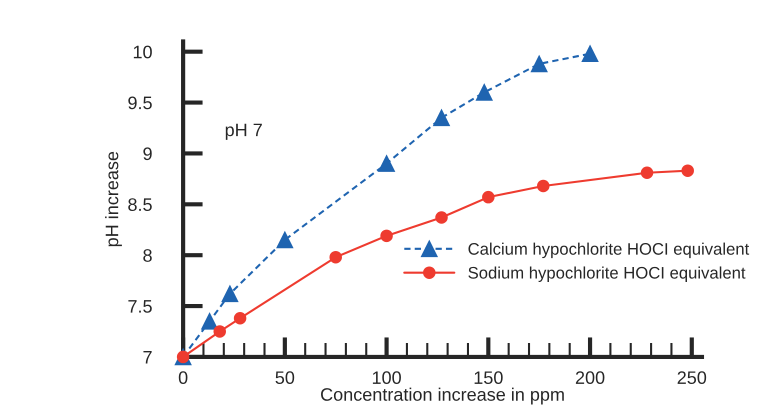 The image size is (763, 415). Describe the element at coordinates (113, 199) in the screenshot. I see `y-axis-title: pH increase` at that location.